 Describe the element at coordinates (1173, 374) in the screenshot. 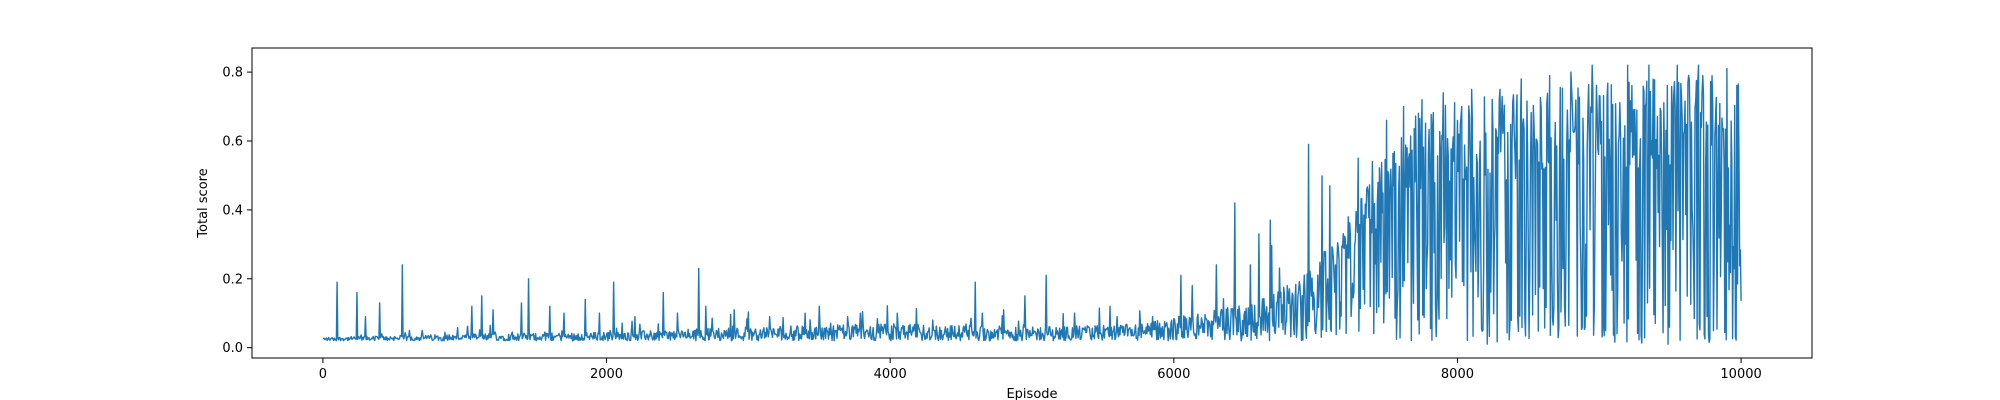

I see `x-tick-label: 6000` at that location.